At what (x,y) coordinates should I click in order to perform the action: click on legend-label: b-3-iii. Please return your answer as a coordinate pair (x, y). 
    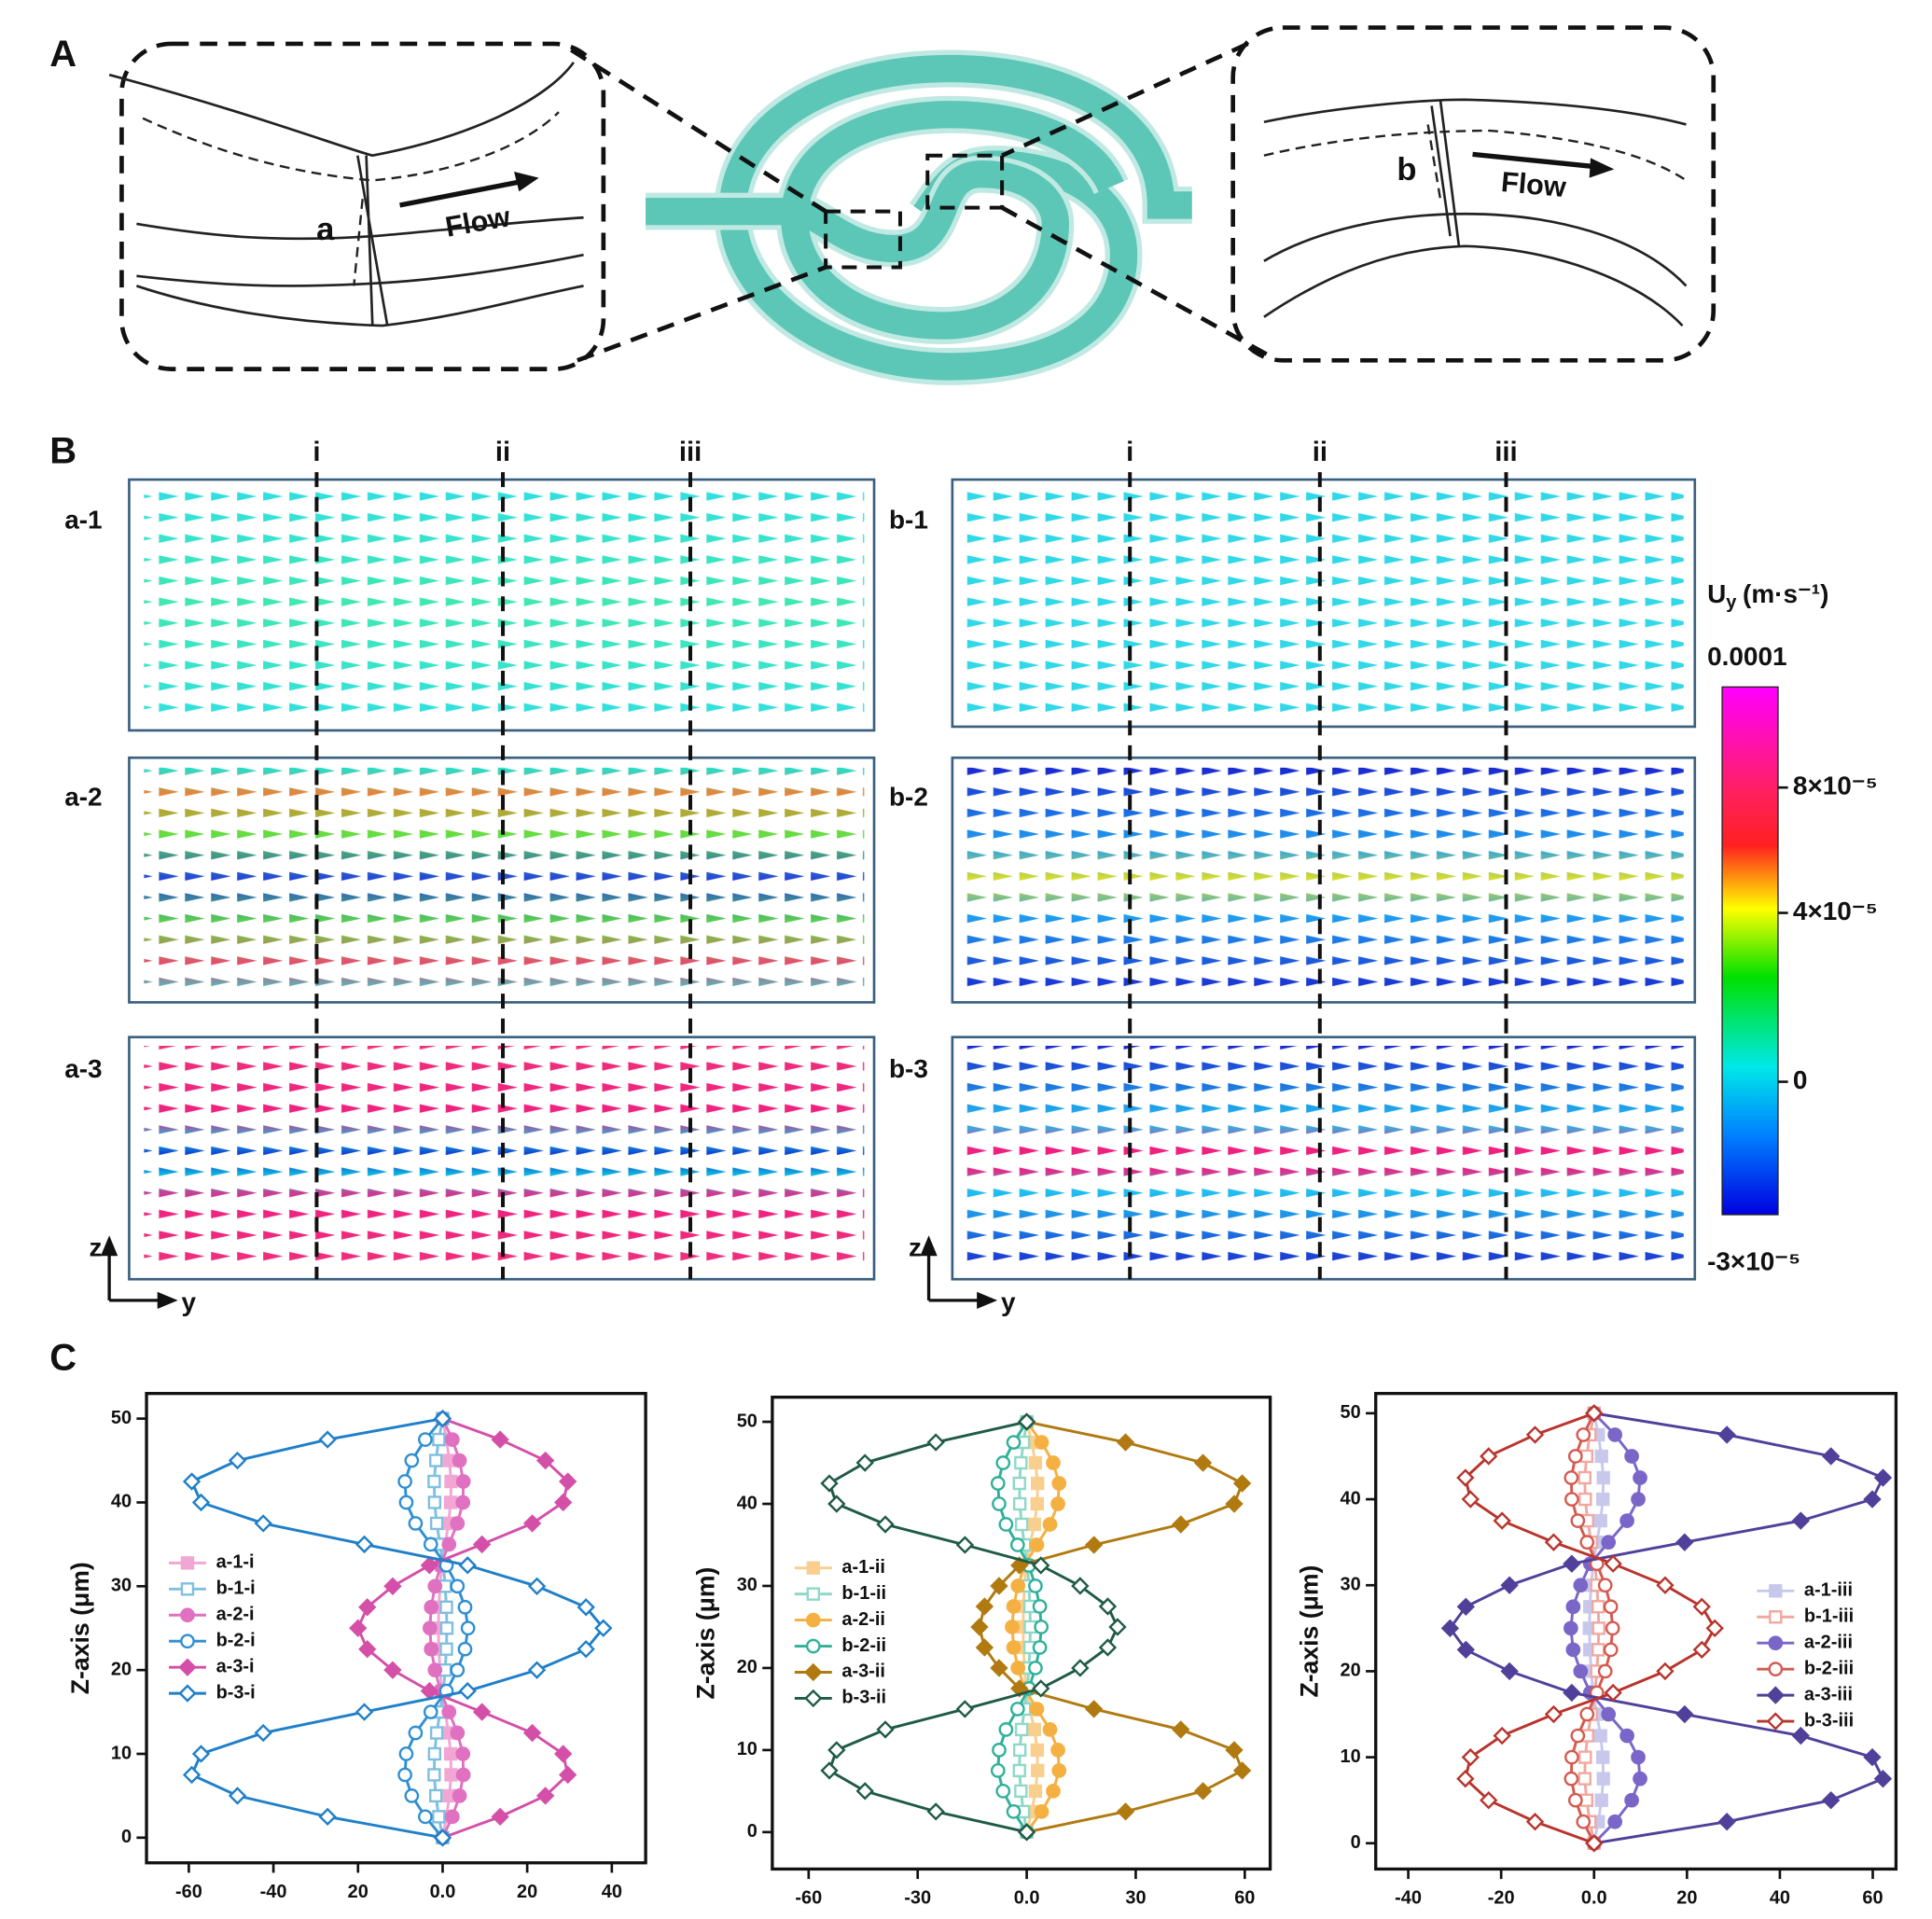
    Looking at the image, I should click on (1829, 1720).